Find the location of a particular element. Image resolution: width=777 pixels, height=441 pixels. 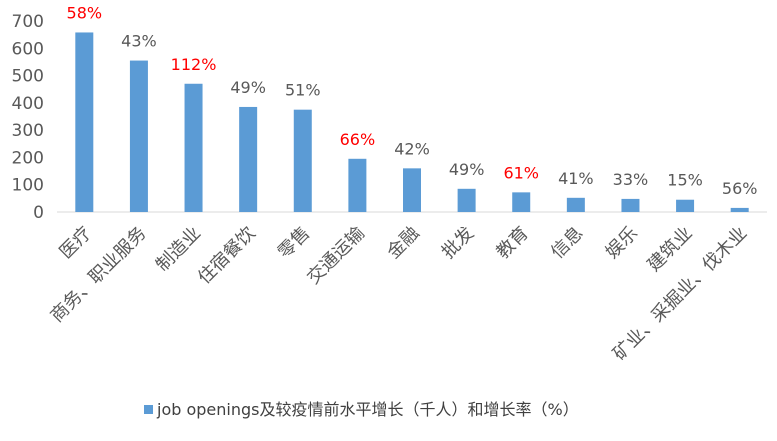

data-label: 61% is located at coordinates (521, 172).